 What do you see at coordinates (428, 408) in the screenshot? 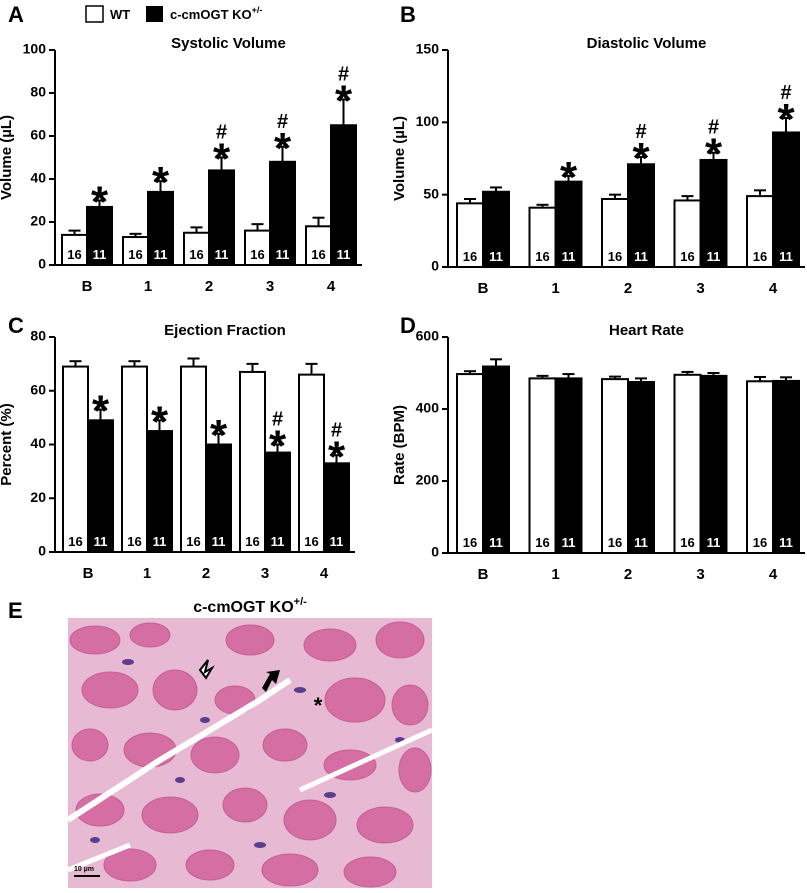
I see `y-tick-label: 400` at bounding box center [428, 408].